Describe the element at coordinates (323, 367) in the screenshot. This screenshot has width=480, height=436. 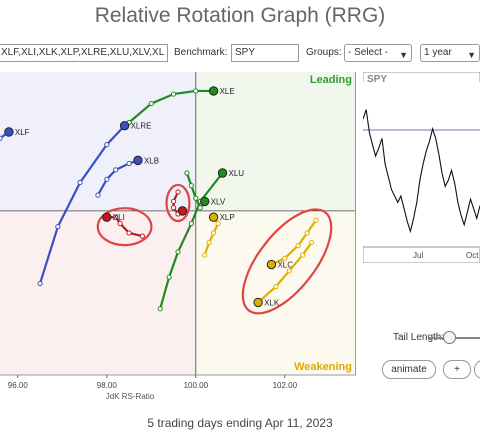
I see `quadrant-label-weakening: Weakening` at that location.